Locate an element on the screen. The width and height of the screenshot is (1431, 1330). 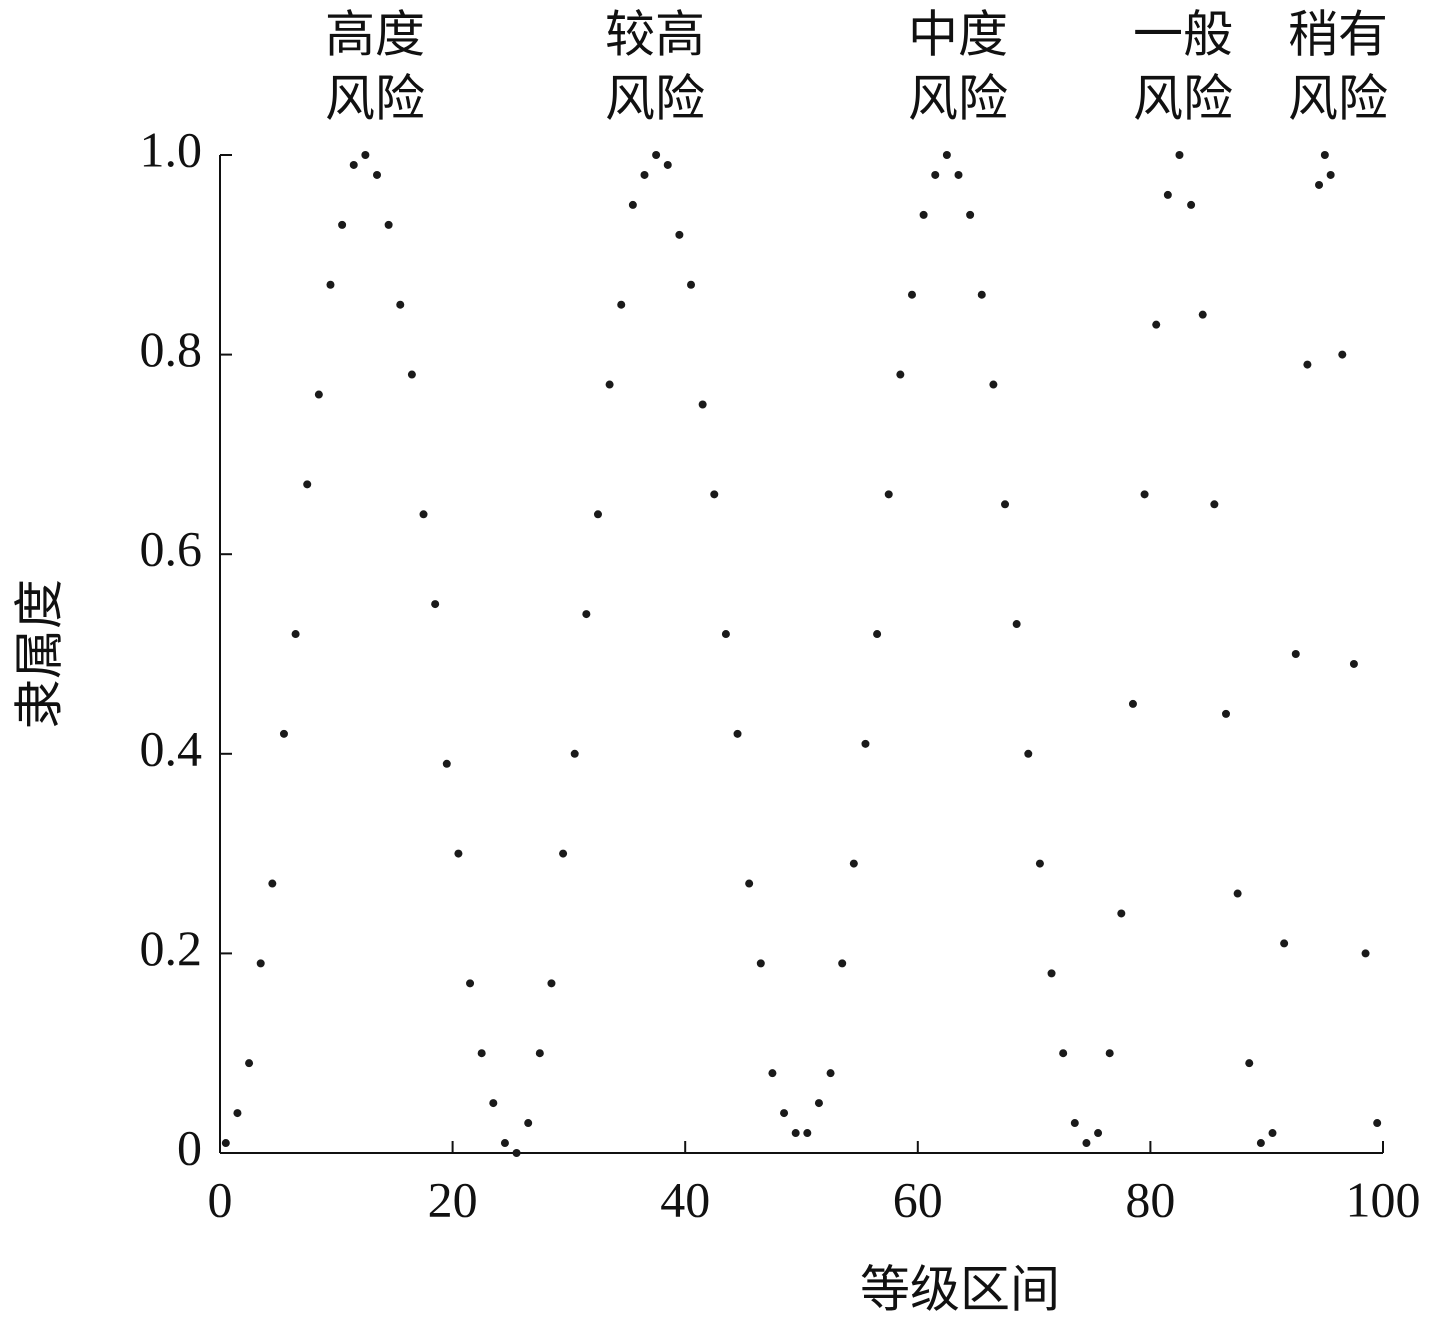
x-axis-label: 等级区间 is located at coordinates (960, 1289).